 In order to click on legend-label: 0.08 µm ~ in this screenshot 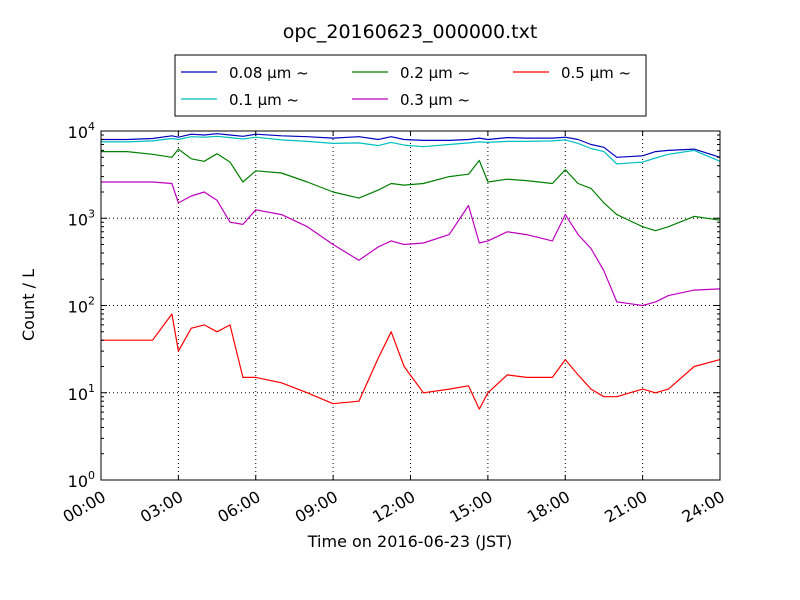, I will do `click(269, 73)`.